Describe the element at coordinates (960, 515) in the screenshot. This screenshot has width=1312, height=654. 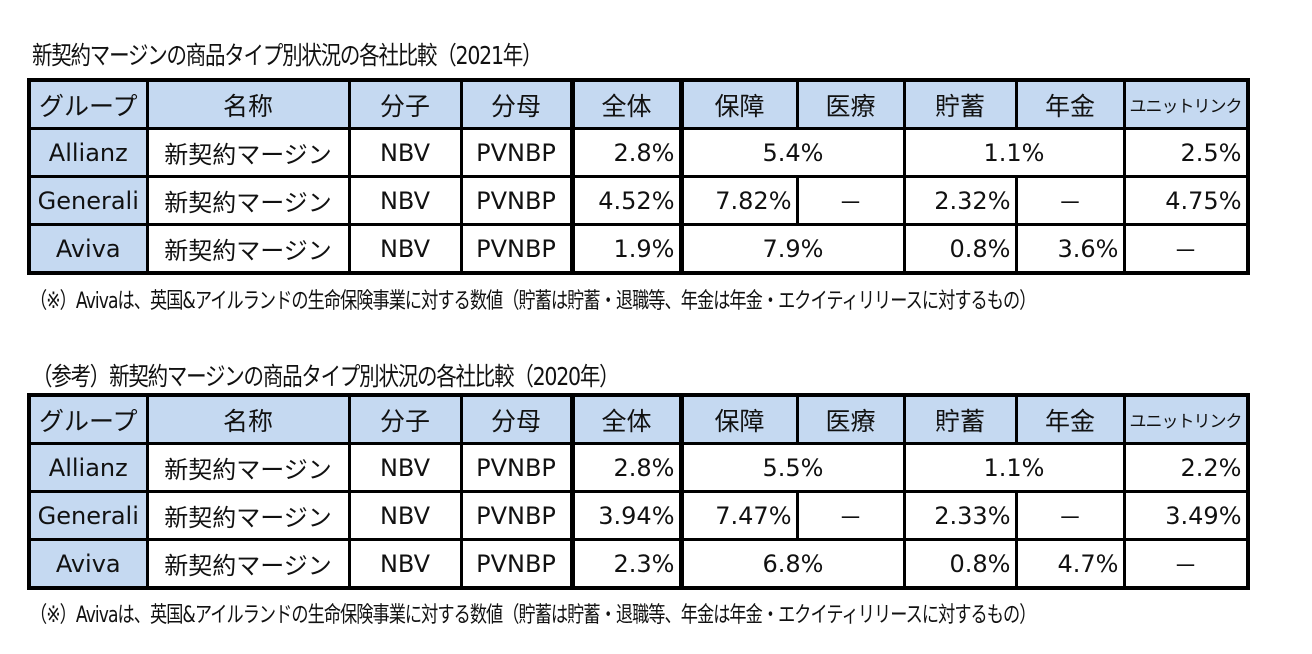
I see `savings-cell: 2.33%` at that location.